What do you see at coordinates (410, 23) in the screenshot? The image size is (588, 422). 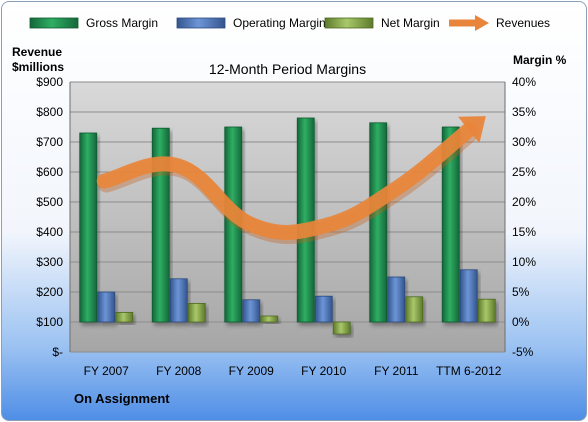 I see `legend-label: Net Margin` at bounding box center [410, 23].